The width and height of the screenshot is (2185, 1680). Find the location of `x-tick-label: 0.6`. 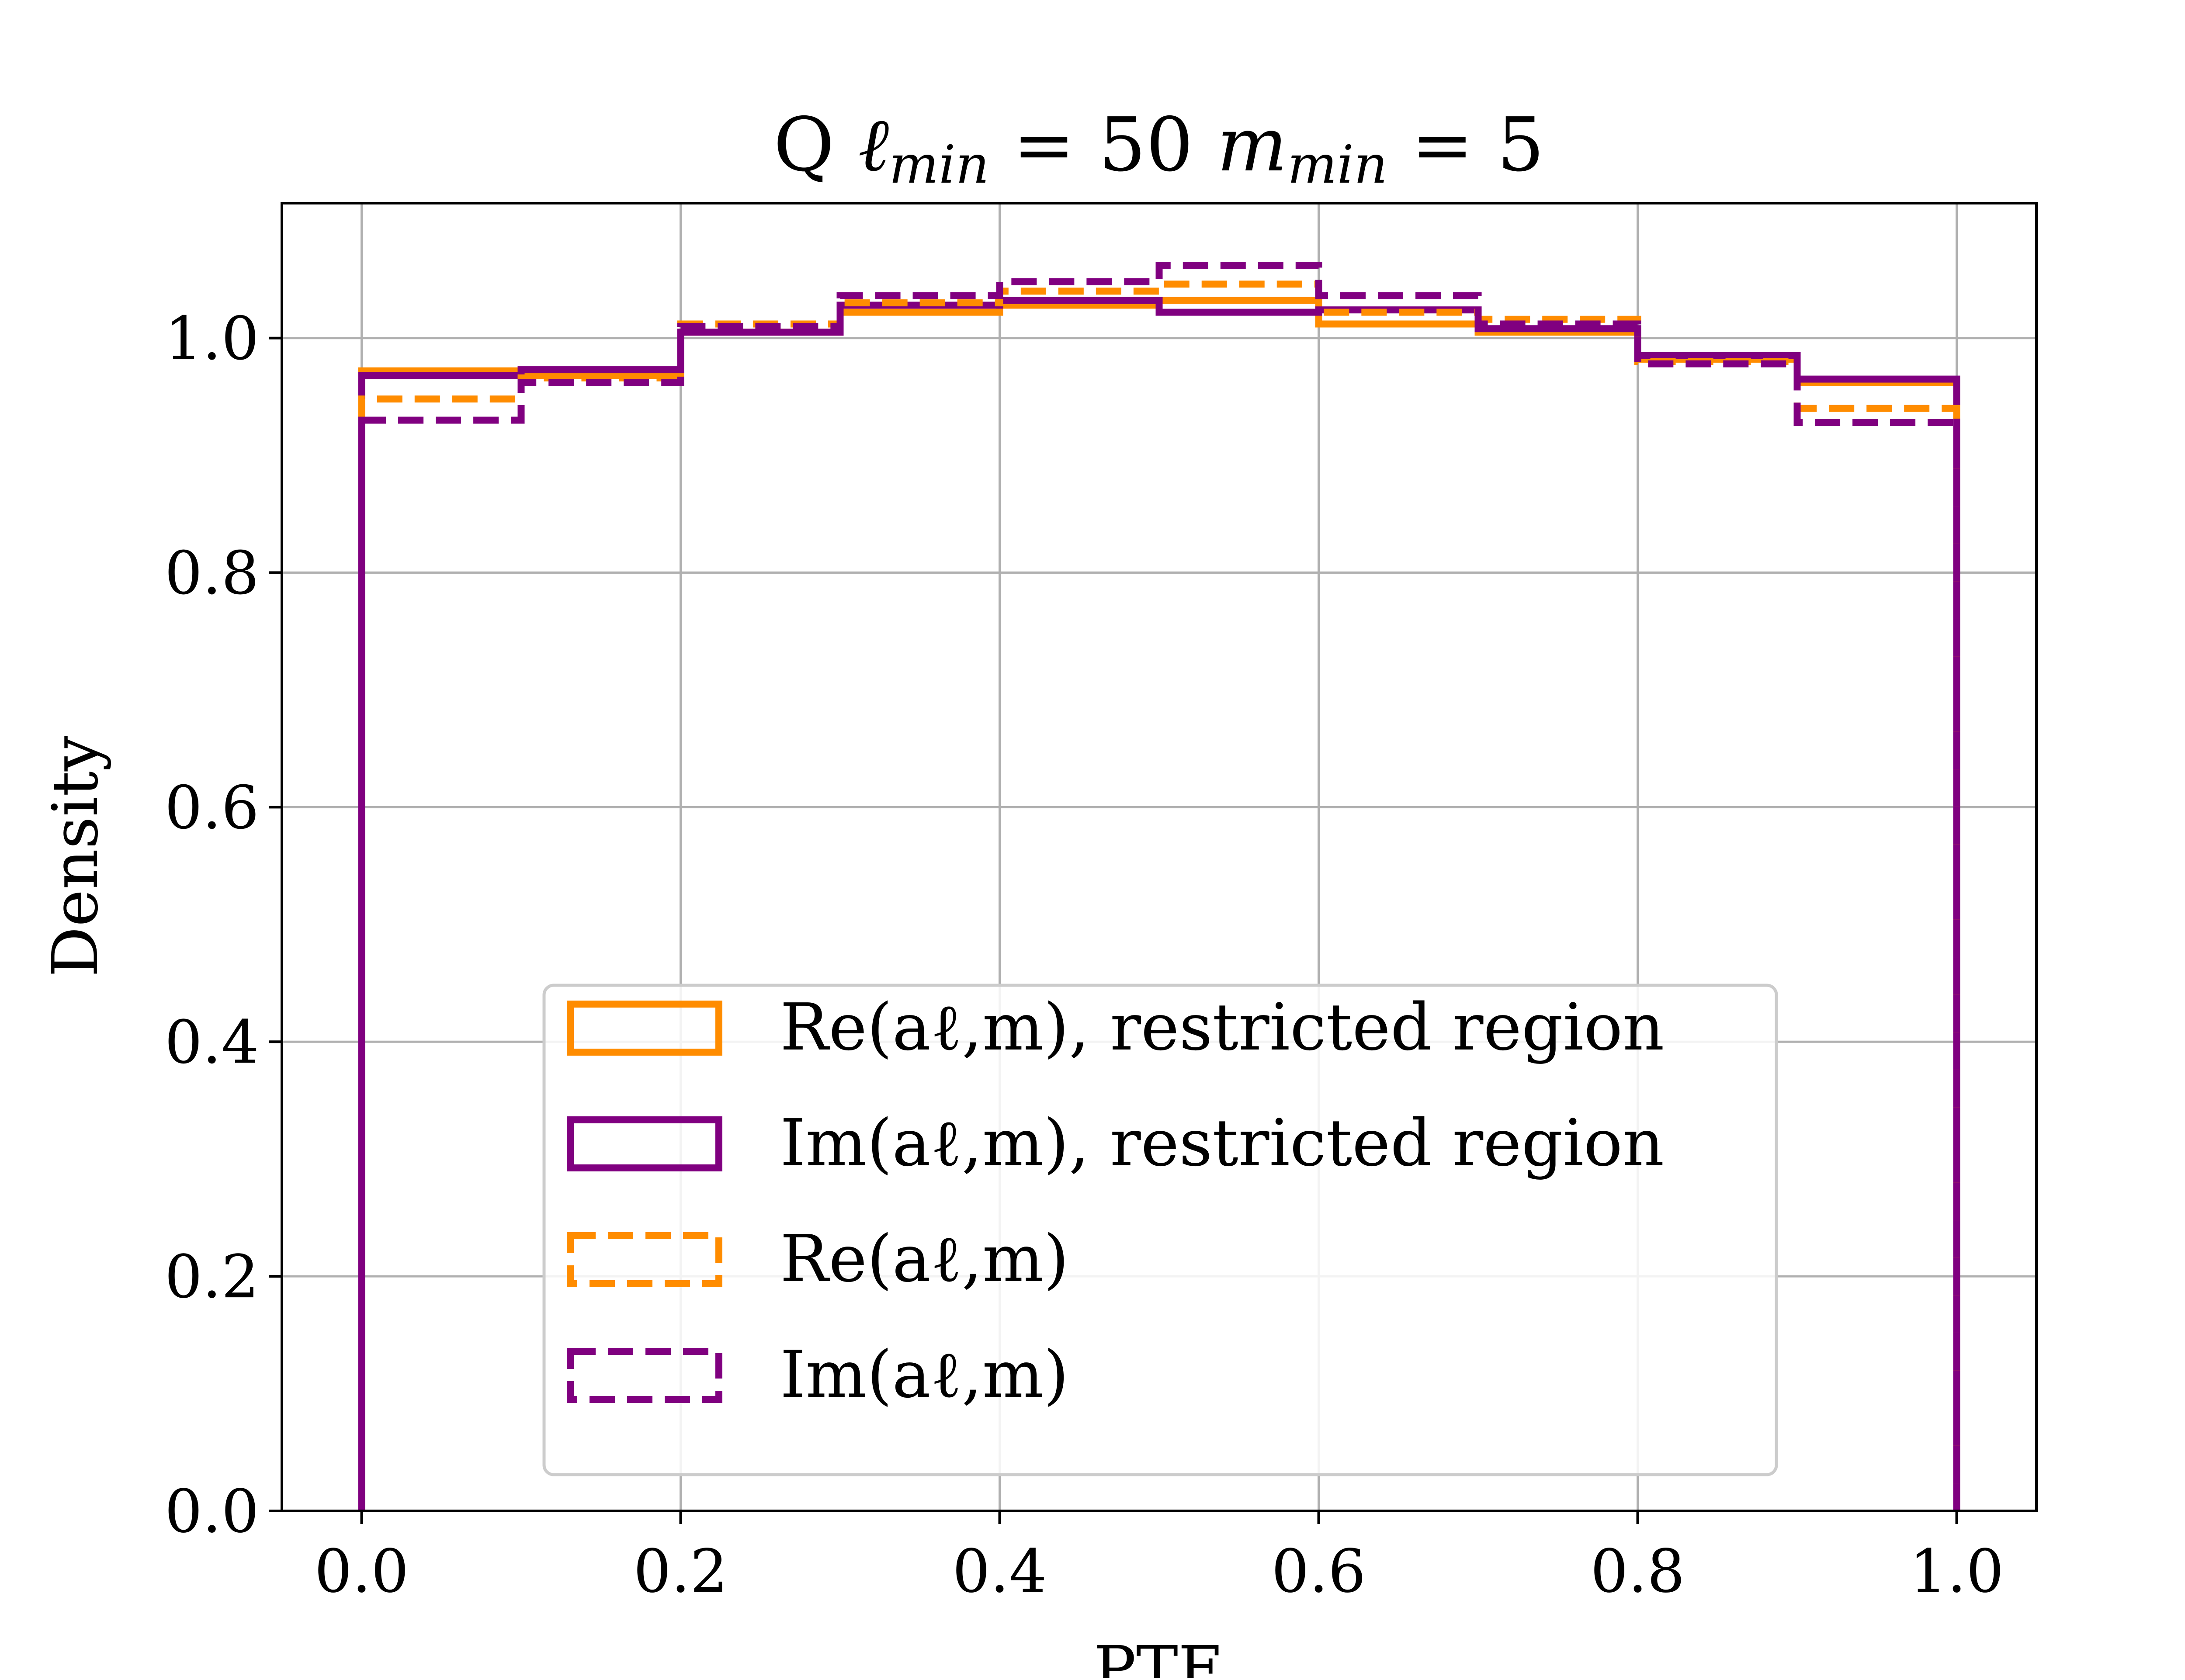

x-tick-label: 0.6 is located at coordinates (1319, 1572).